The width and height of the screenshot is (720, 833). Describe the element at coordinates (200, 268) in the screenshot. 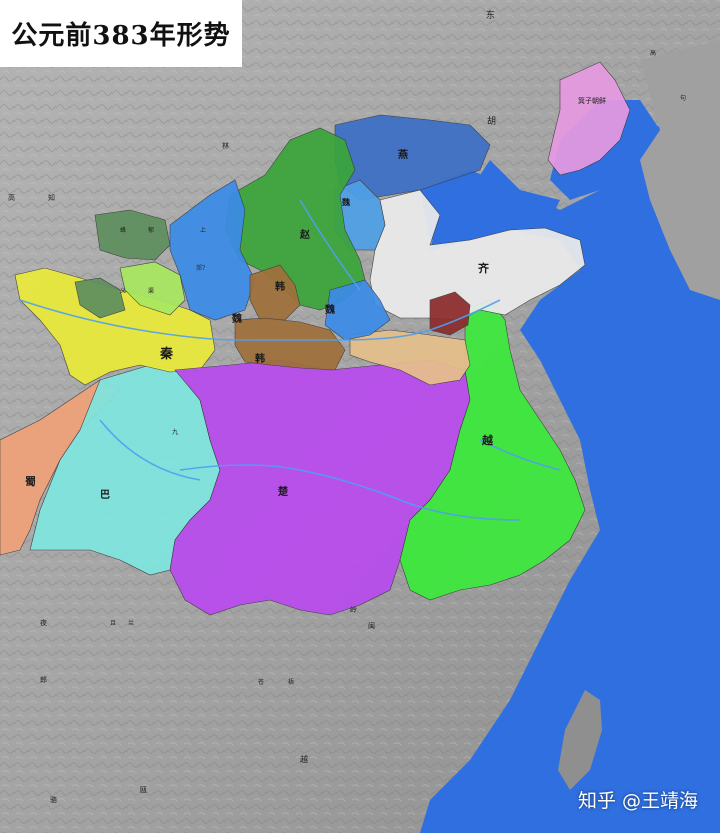

I see `label-jiao: 郊?` at that location.